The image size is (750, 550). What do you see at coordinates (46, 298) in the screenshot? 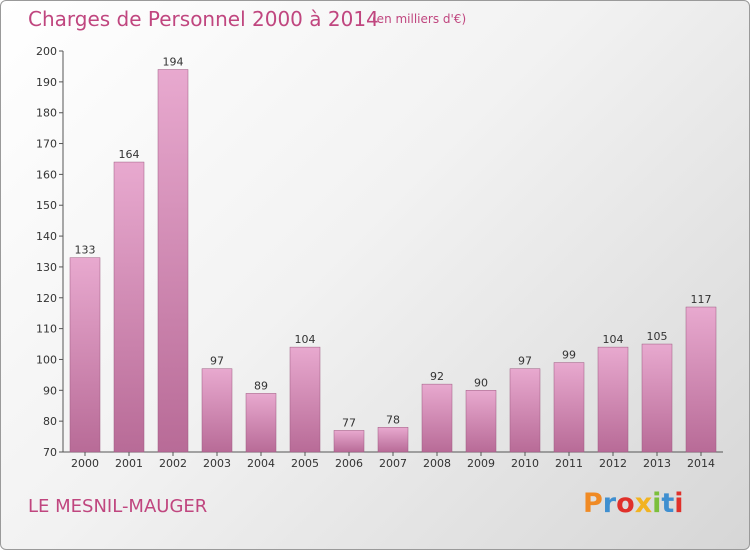
I see `y-tick-label: 120` at bounding box center [46, 298].